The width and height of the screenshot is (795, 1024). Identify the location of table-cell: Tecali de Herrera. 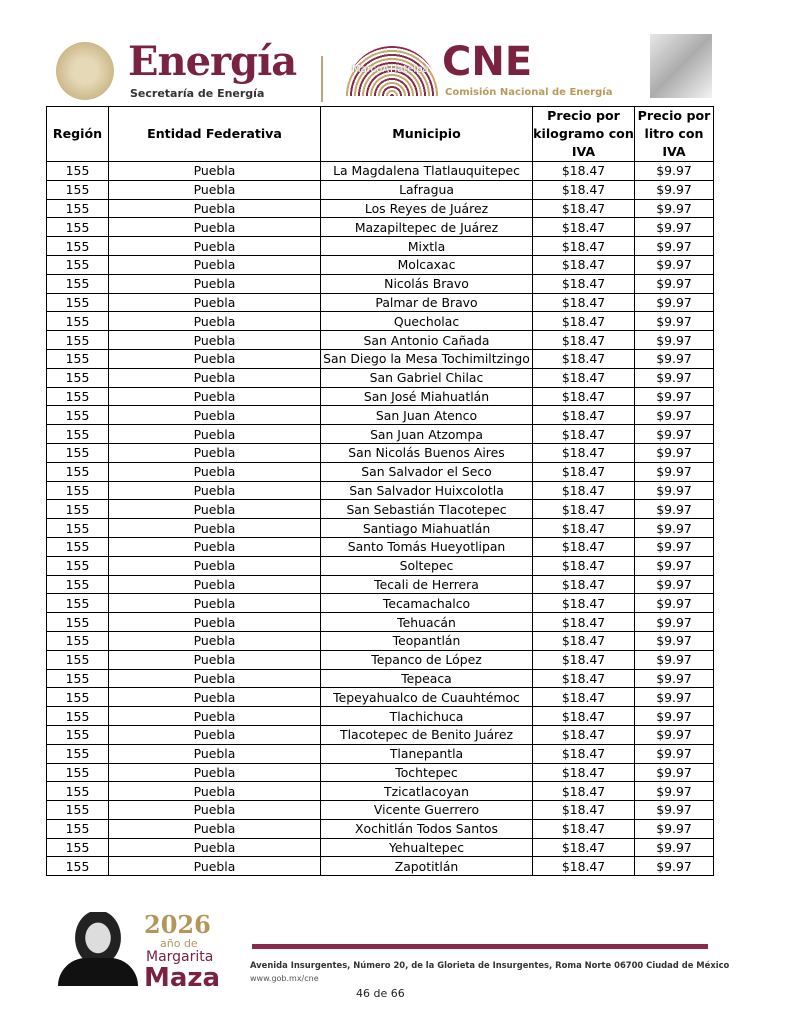
(426, 584).